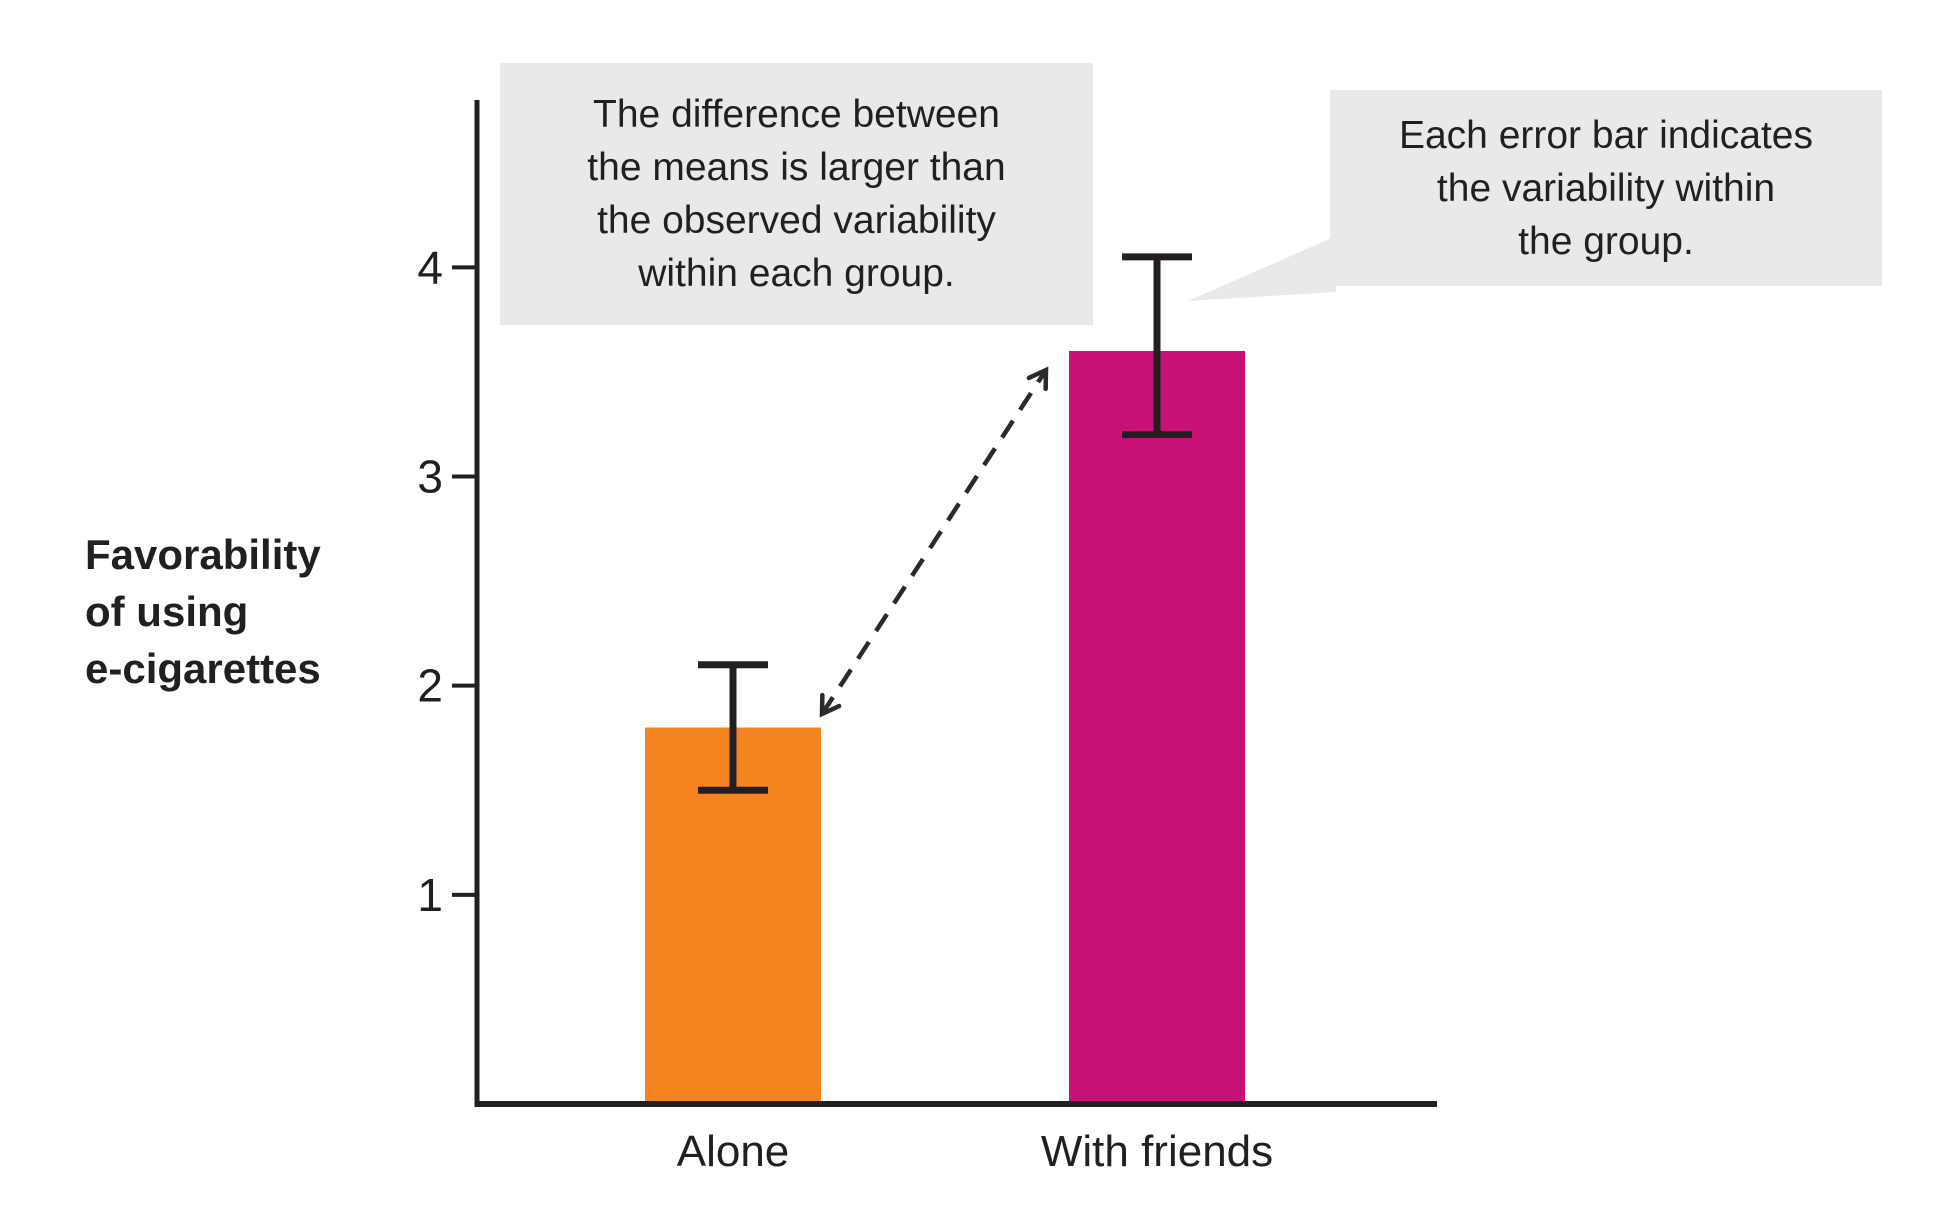  What do you see at coordinates (934, 542) in the screenshot?
I see `difference-arrow` at bounding box center [934, 542].